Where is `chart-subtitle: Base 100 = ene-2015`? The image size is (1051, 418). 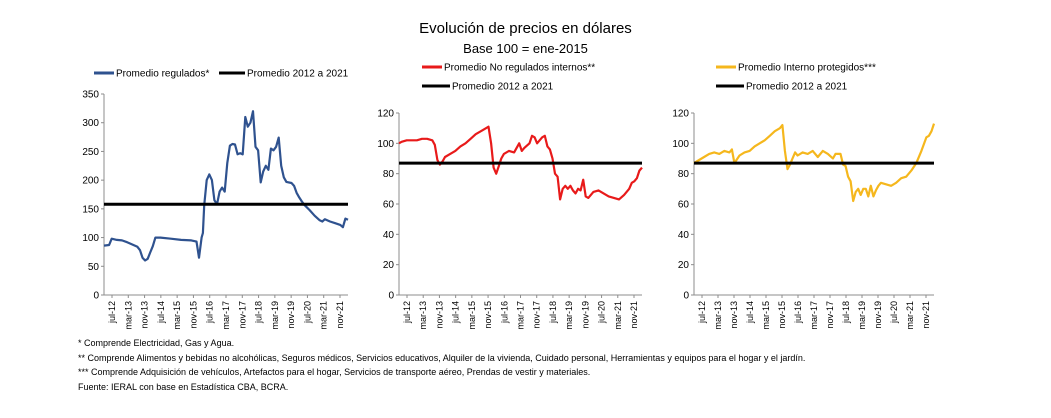 chart-subtitle: Base 100 = ene-2015 is located at coordinates (525, 48).